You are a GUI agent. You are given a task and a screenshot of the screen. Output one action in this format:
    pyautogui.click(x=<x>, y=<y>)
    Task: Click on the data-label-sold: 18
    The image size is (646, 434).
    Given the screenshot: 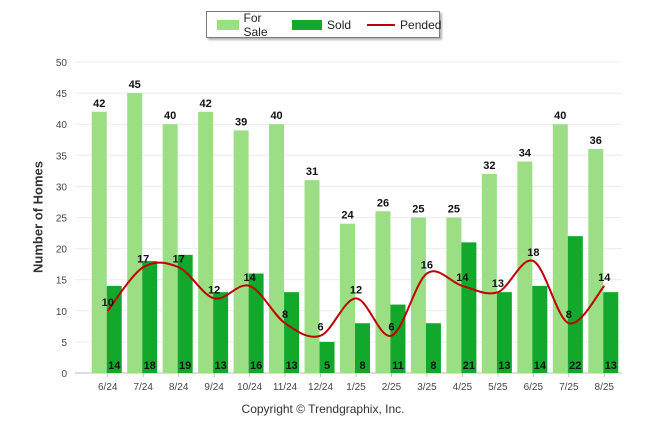 What is the action you would take?
    pyautogui.click(x=150, y=366)
    